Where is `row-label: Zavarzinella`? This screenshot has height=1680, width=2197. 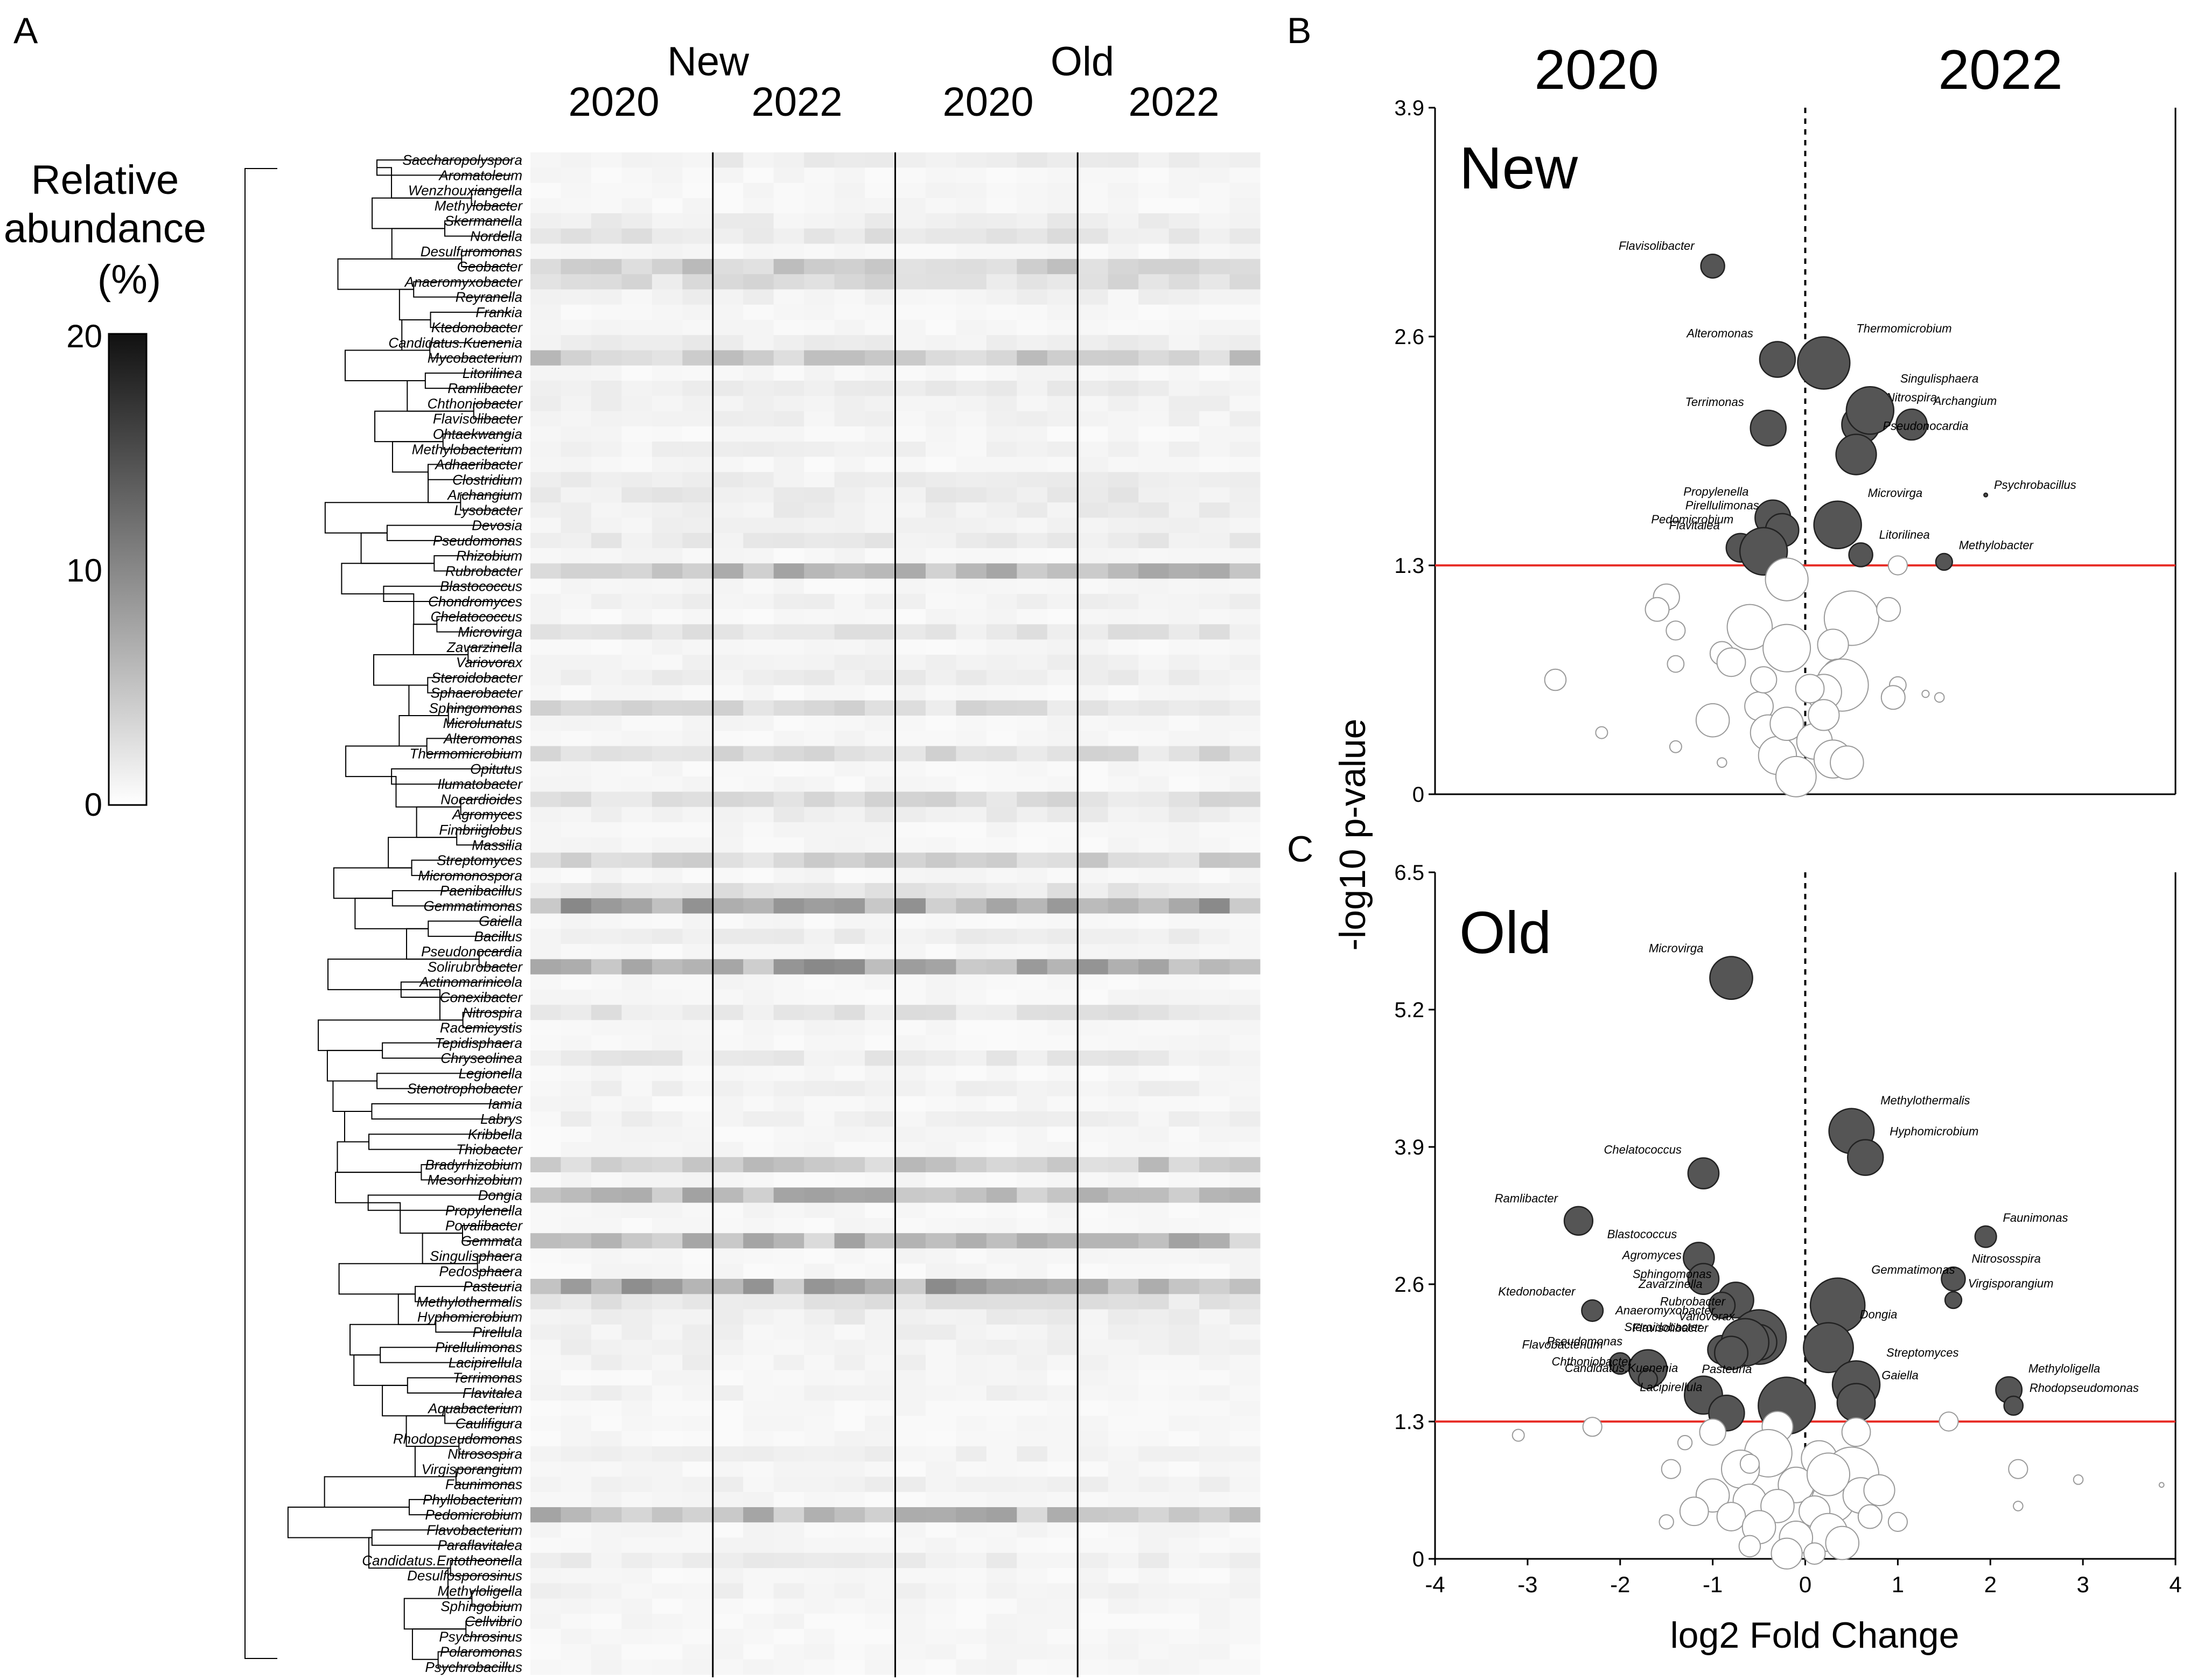
row-label: Zavarzinella is located at coordinates (484, 647).